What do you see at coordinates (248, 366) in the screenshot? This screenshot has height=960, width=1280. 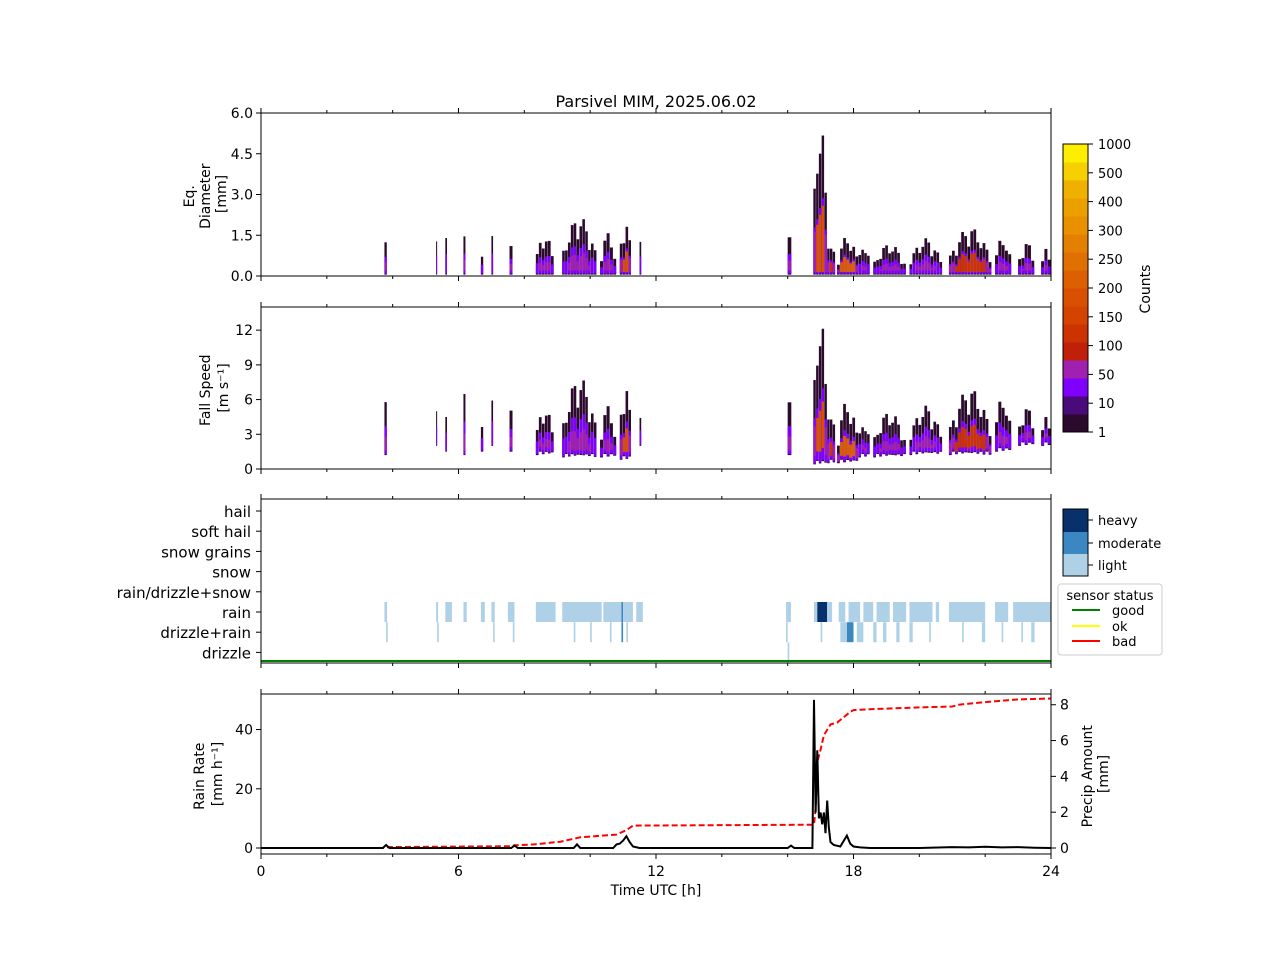 I see `tick-label: 9` at bounding box center [248, 366].